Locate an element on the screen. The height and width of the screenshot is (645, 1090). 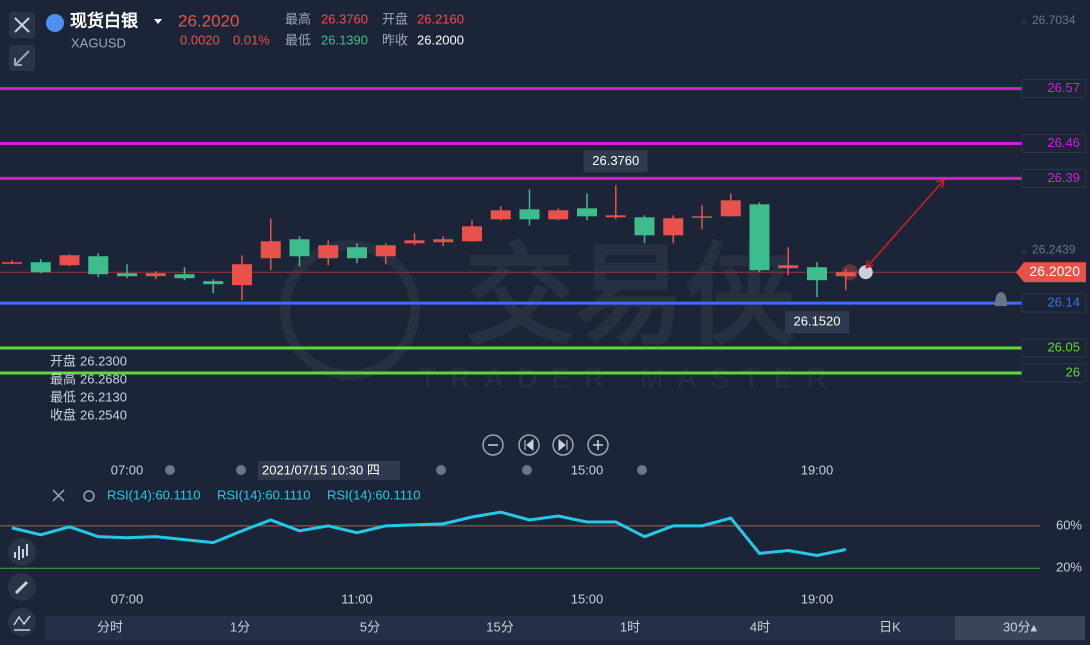
last-price-tag is located at coordinates (1051, 272).